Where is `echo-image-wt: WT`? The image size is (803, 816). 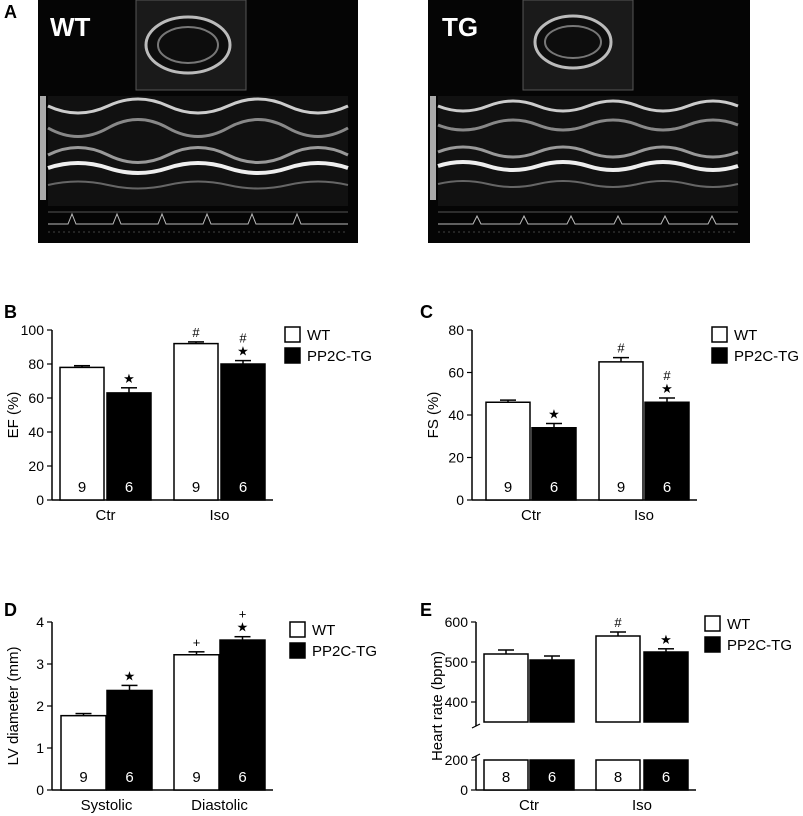 echo-image-wt: WT is located at coordinates (198, 121).